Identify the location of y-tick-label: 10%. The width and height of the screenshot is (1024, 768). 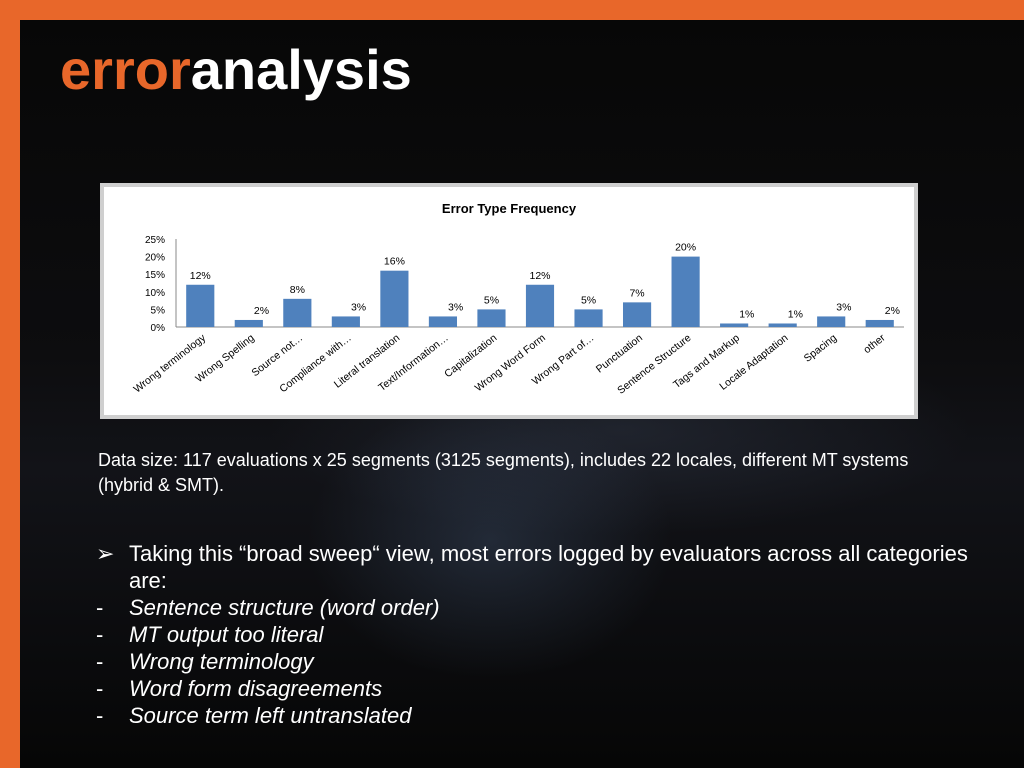
(155, 293).